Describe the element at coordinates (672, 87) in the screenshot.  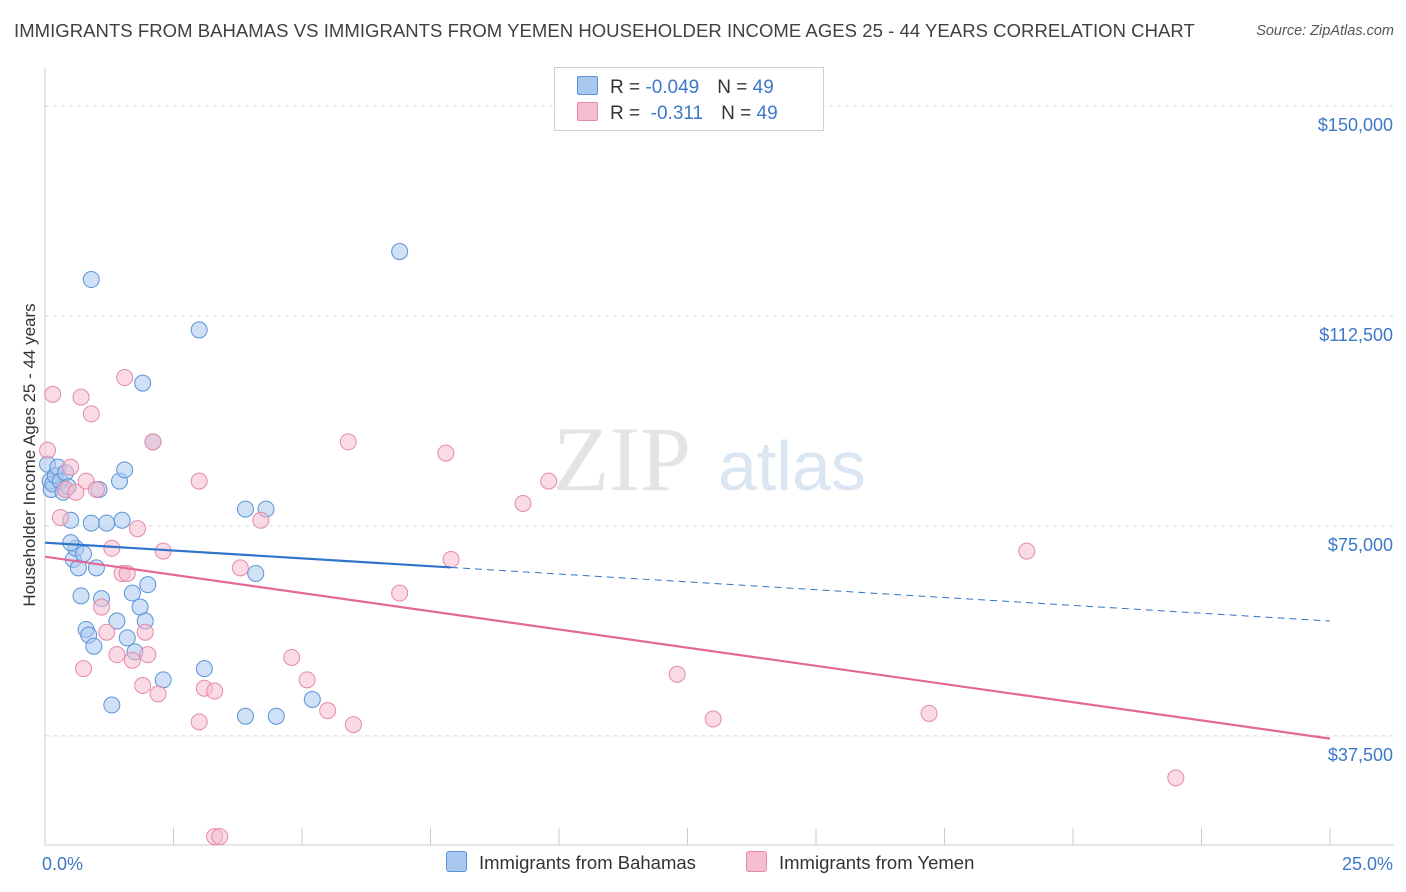
I see `legend-r-value: -0.049` at that location.